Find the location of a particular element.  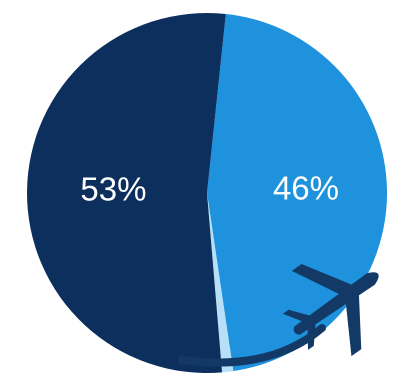

airplane-icon is located at coordinates (278, 315).